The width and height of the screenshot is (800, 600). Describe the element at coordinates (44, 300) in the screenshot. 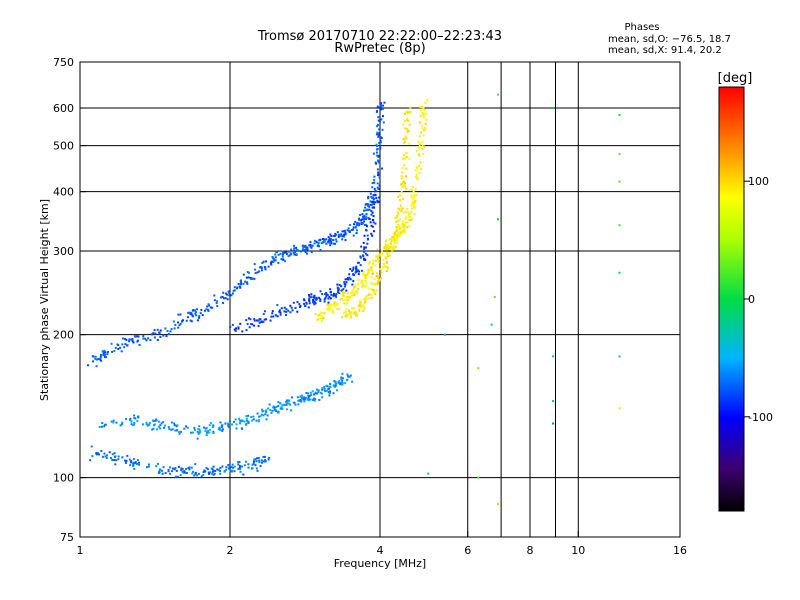

I see `y-axis-label: Stationary phase Virtual Height [km]` at that location.